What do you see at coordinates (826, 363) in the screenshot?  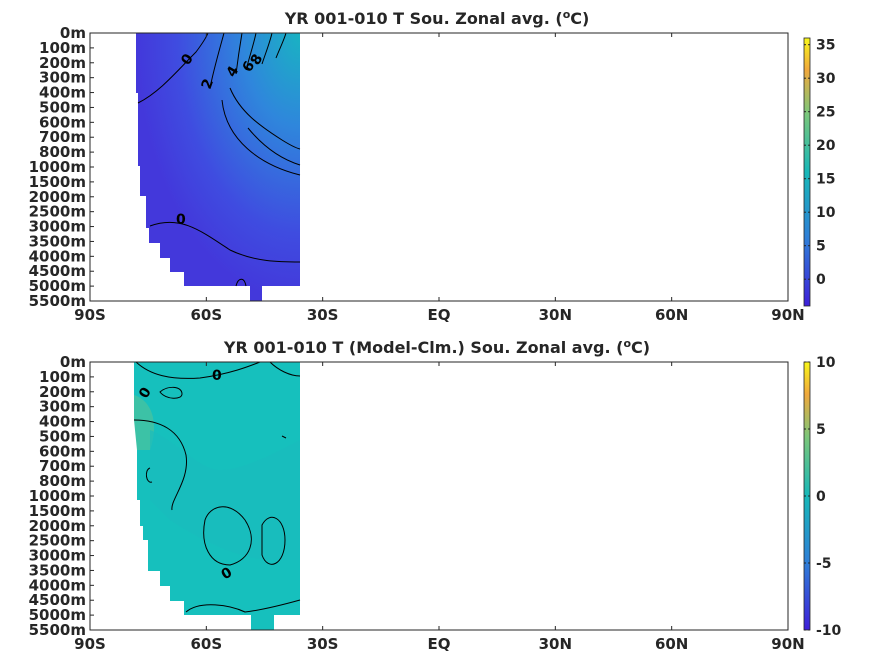 I see `panel2-colorbar-tick-label: 10` at bounding box center [826, 363].